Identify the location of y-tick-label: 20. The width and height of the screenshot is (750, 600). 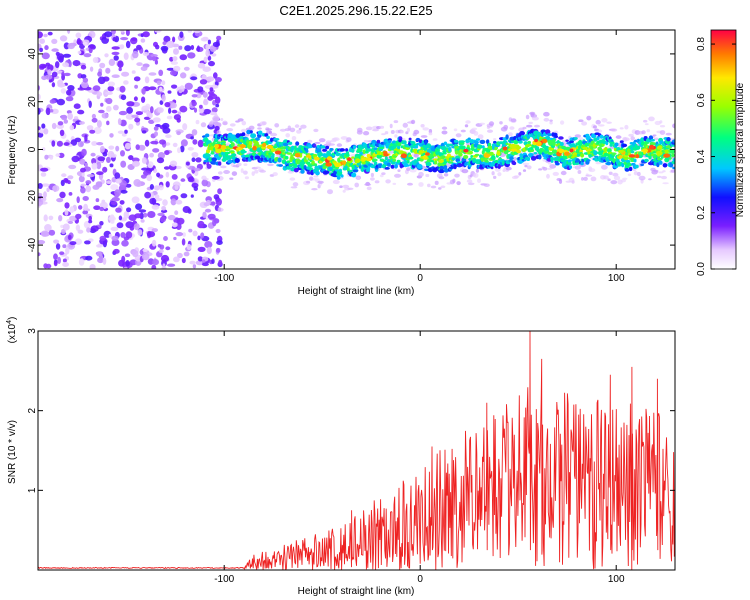
(32, 102).